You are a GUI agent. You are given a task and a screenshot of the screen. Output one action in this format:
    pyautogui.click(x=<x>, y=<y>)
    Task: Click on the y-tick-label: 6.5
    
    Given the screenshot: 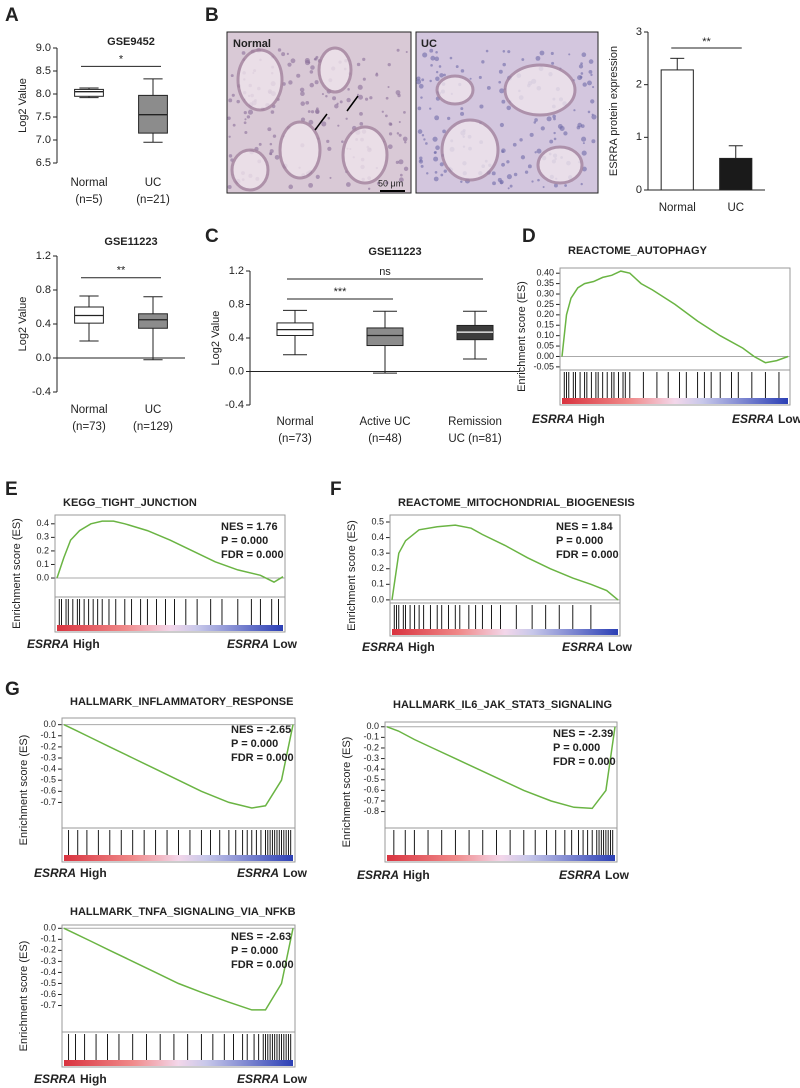 What is the action you would take?
    pyautogui.click(x=43, y=163)
    